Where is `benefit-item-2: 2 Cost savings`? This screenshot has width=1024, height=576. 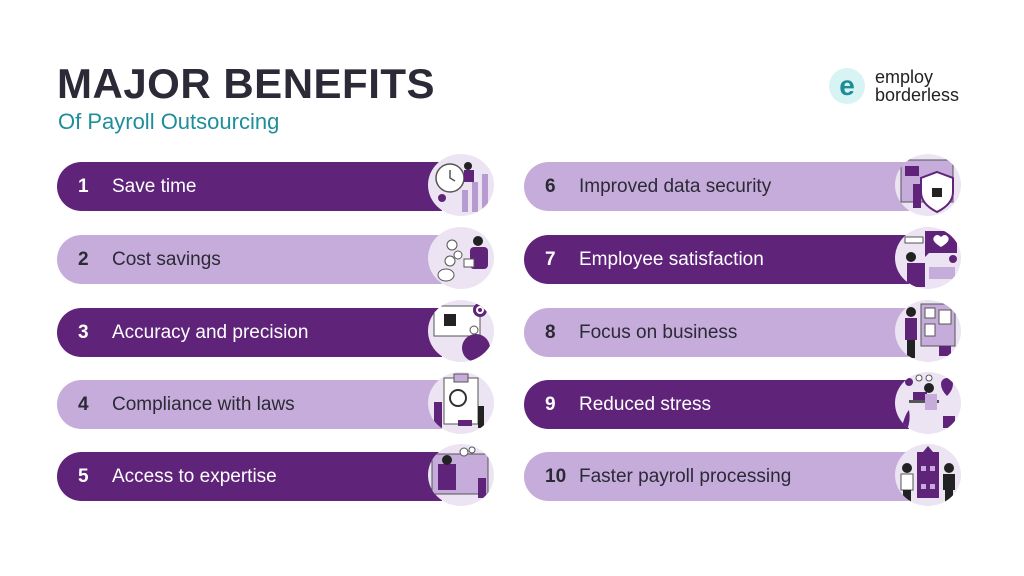 benefit-item-2: 2 Cost savings is located at coordinates (249, 259).